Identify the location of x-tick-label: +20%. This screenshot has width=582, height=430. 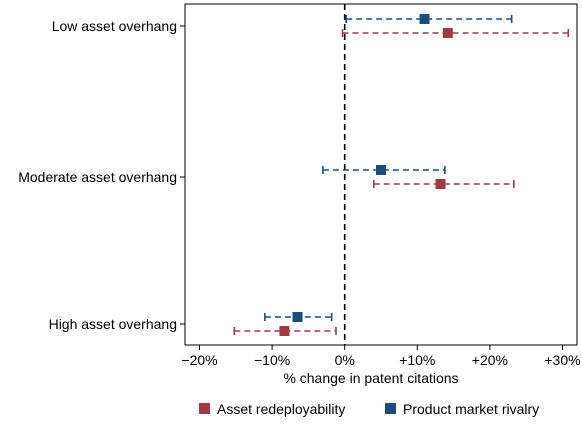
(490, 360).